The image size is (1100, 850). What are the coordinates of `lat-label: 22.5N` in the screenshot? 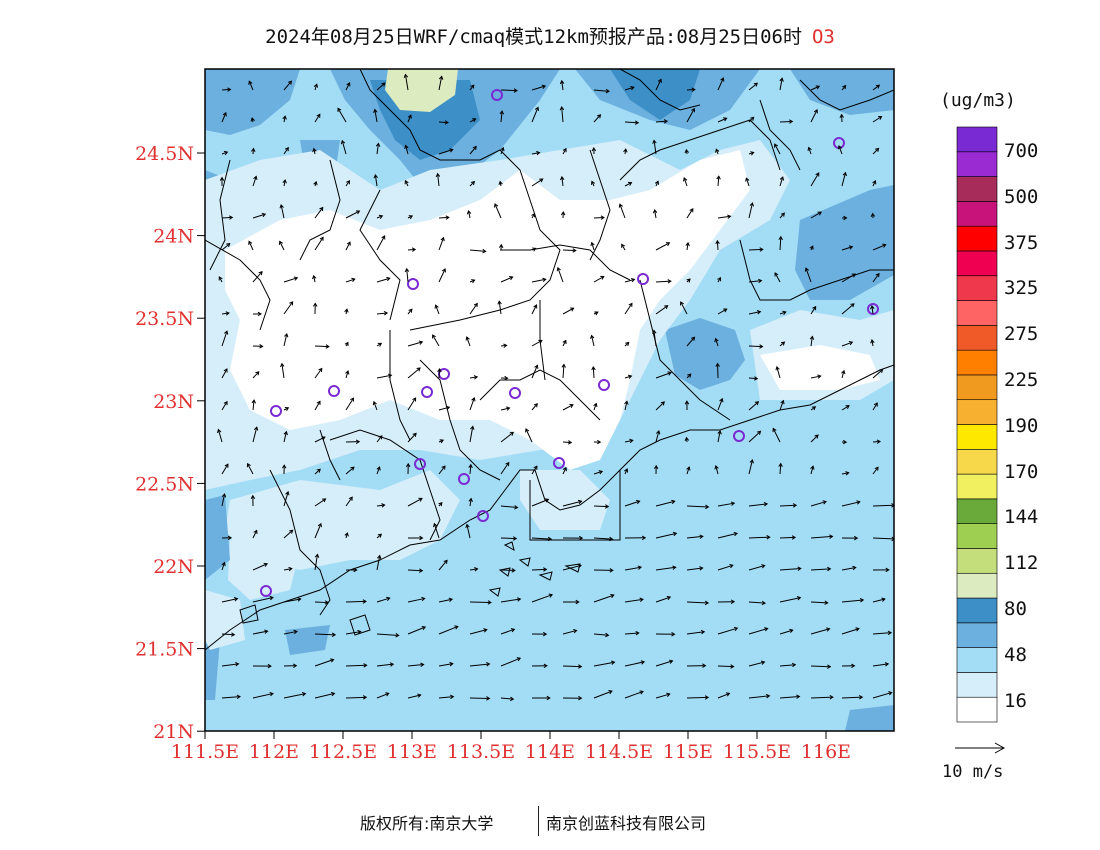 It's located at (164, 484).